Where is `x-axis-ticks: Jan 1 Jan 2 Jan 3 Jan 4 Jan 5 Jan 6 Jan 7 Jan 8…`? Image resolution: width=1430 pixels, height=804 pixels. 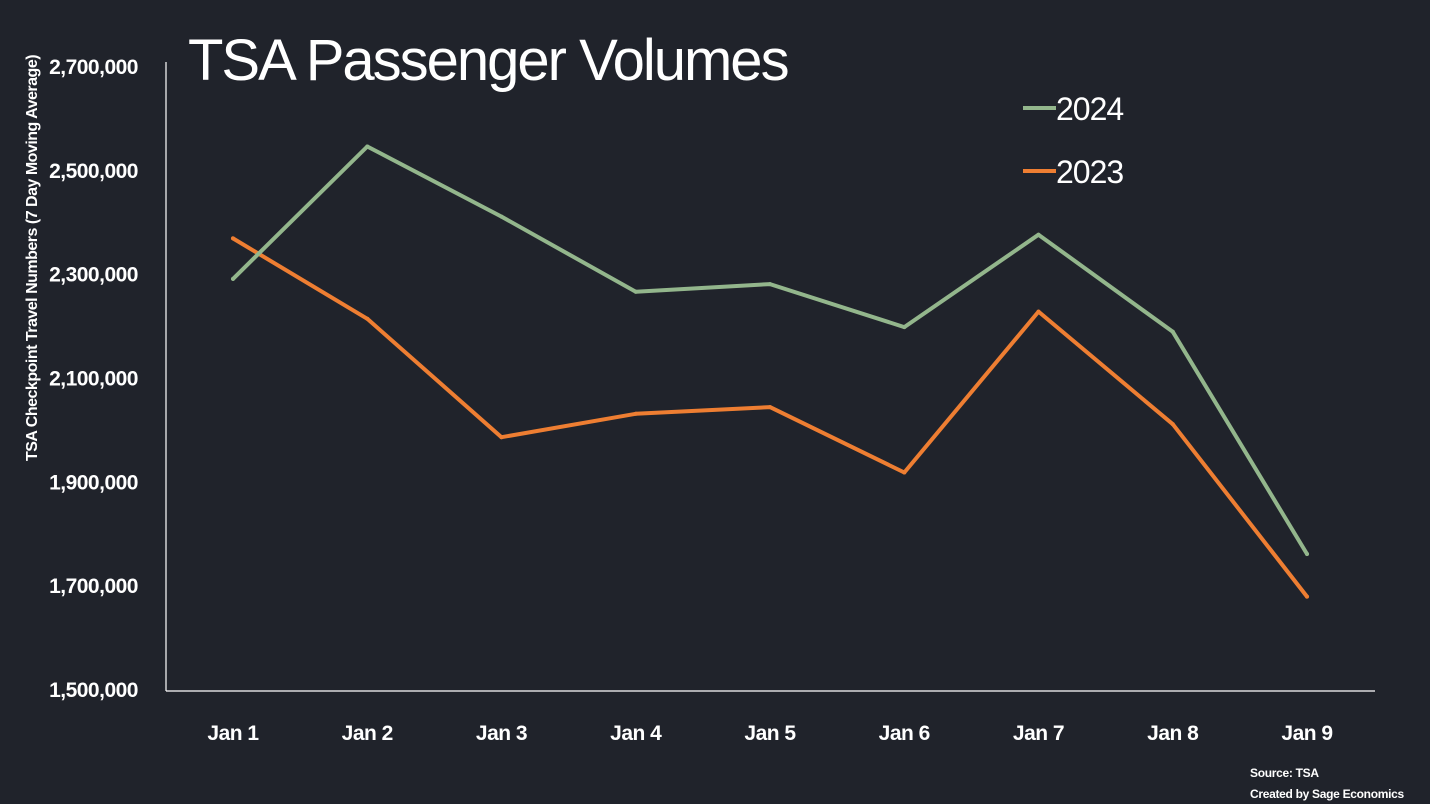
x-axis-ticks: Jan 1 Jan 2 Jan 3 Jan 4 Jan 5 Jan 6 Jan 7 Jan 8… is located at coordinates (770, 733).